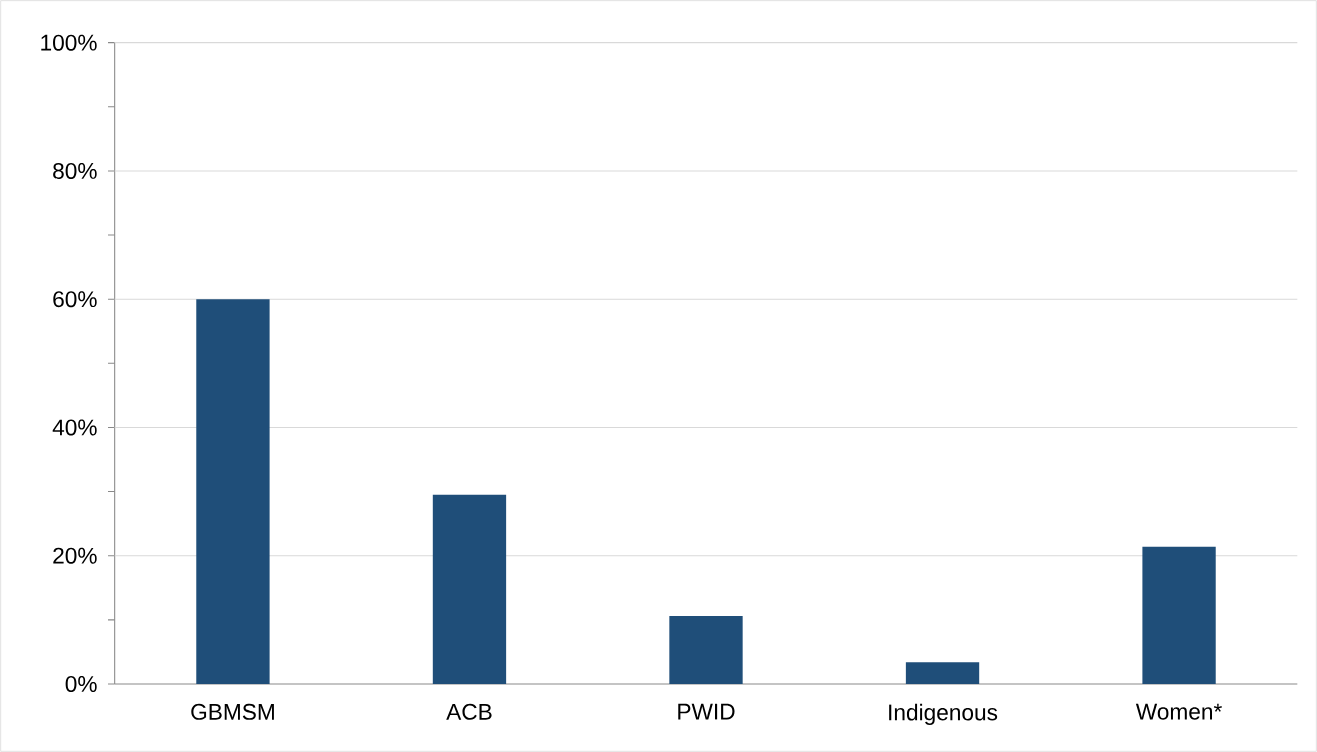 This screenshot has width=1317, height=752. Describe the element at coordinates (232, 711) in the screenshot. I see `x-tick-label: GBMSM` at that location.